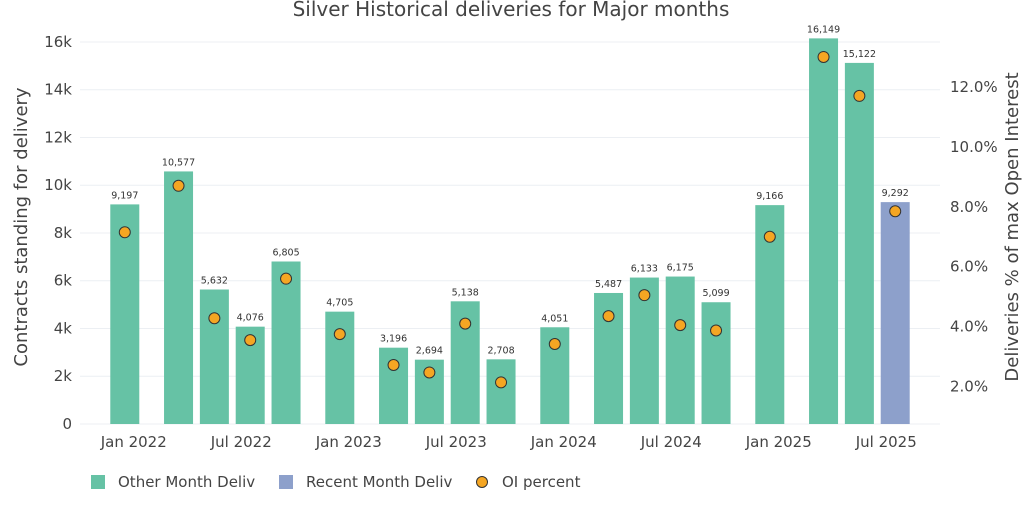 The width and height of the screenshot is (1024, 512). What do you see at coordinates (250, 318) in the screenshot?
I see `data-label: 4,076` at bounding box center [250, 318].